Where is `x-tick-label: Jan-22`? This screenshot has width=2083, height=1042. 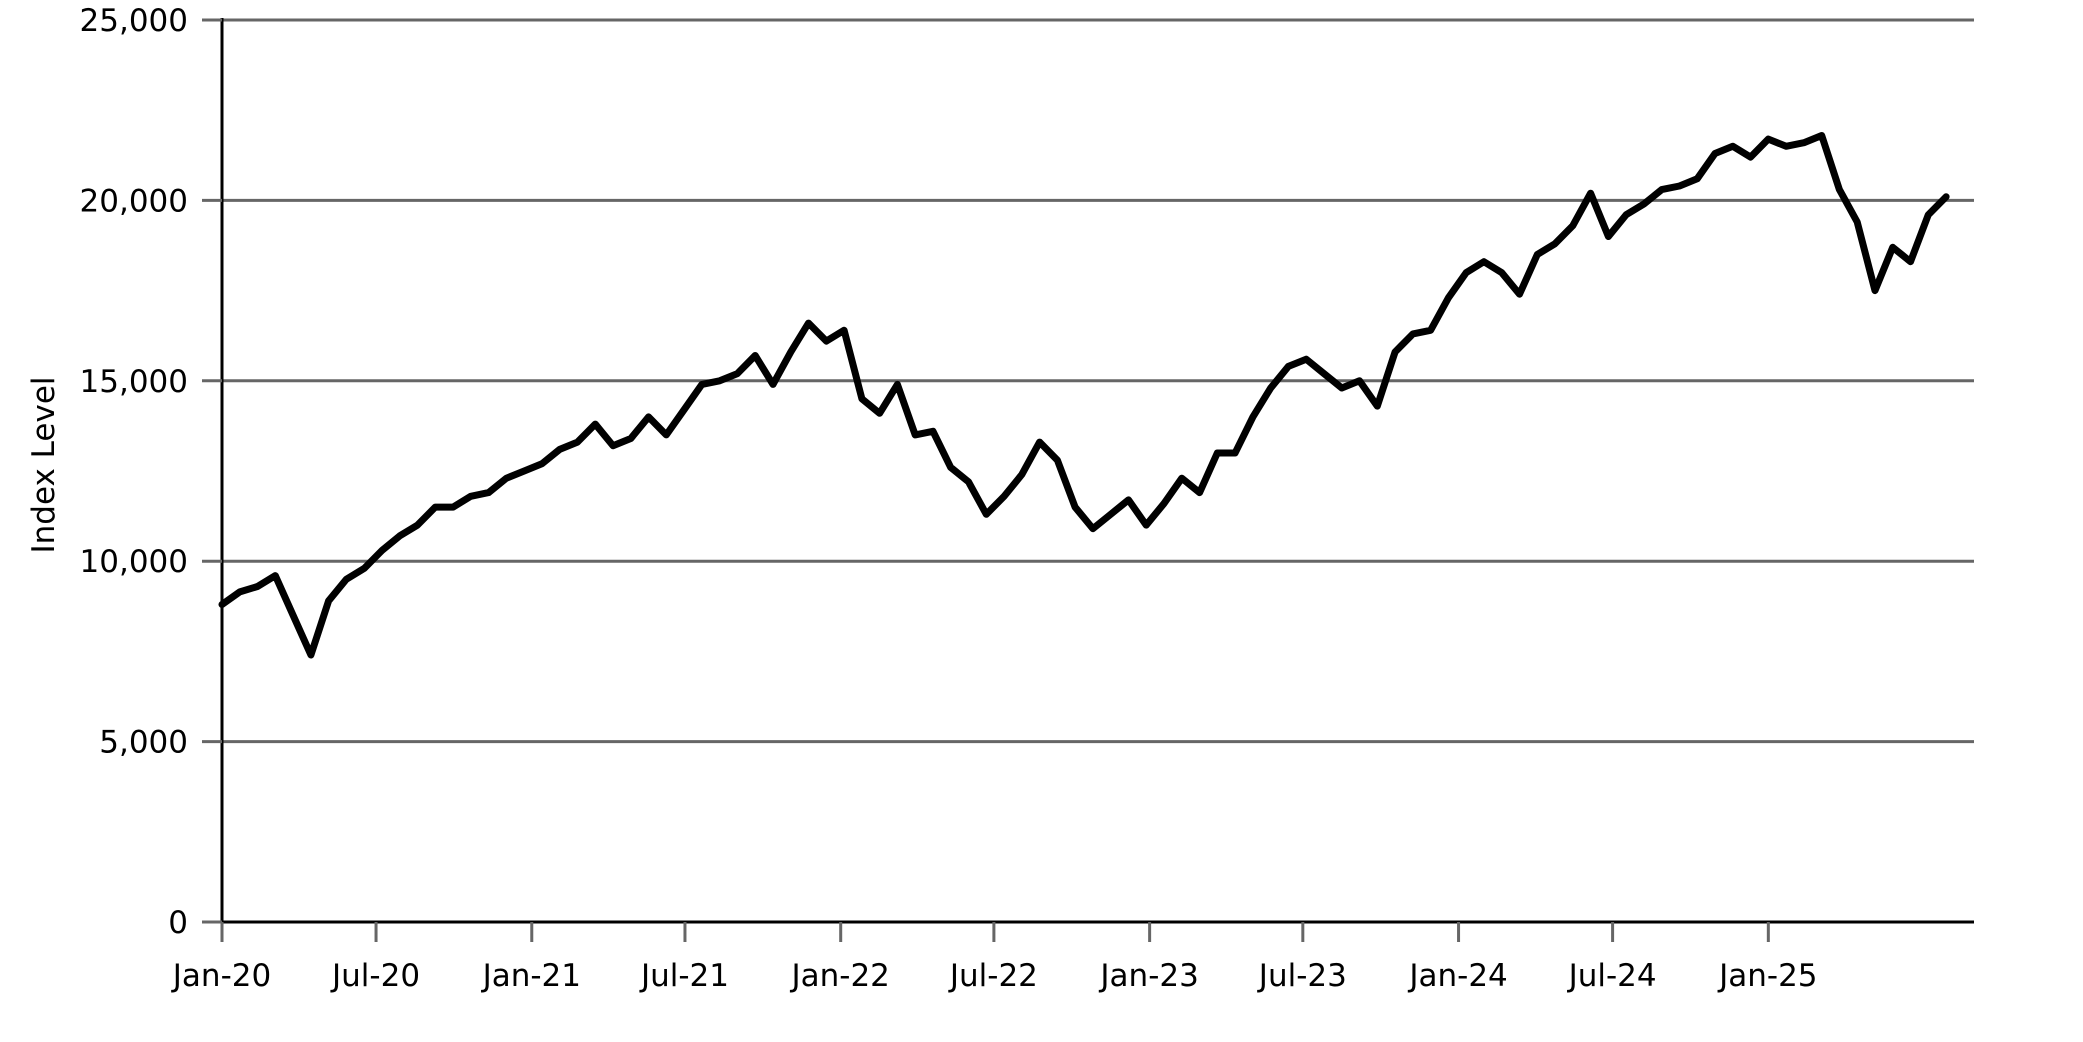
x-tick-label: Jan-22 is located at coordinates (839, 976).